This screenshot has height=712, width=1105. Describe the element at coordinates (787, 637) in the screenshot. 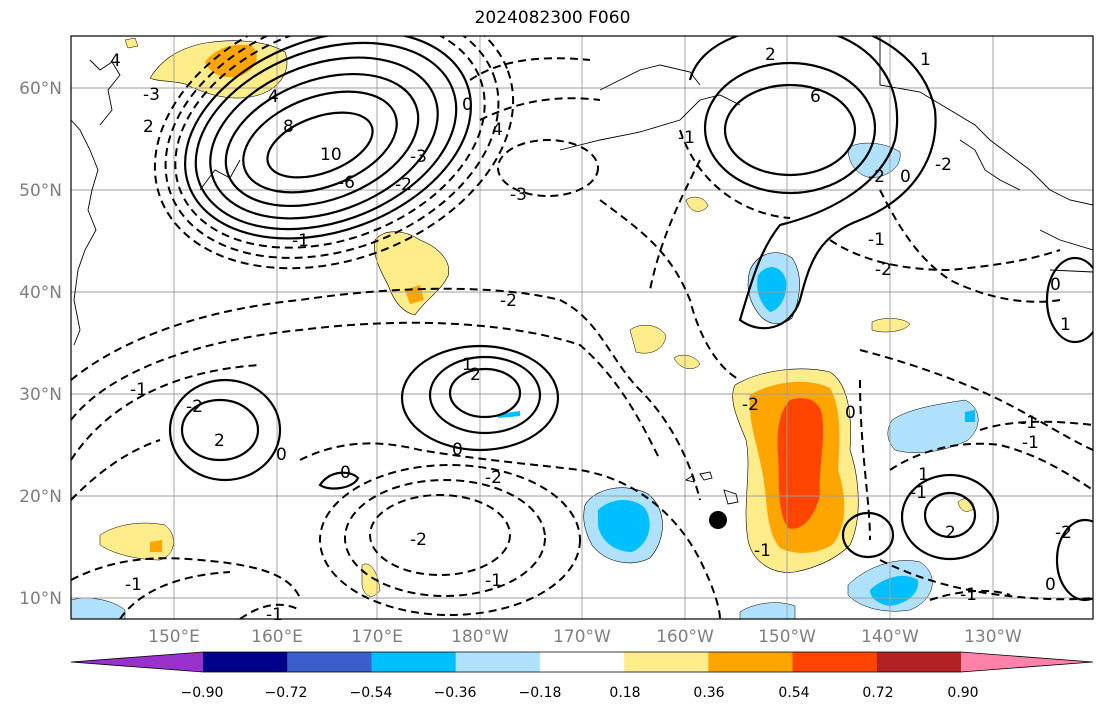

I see `lon-label: 150°W` at that location.